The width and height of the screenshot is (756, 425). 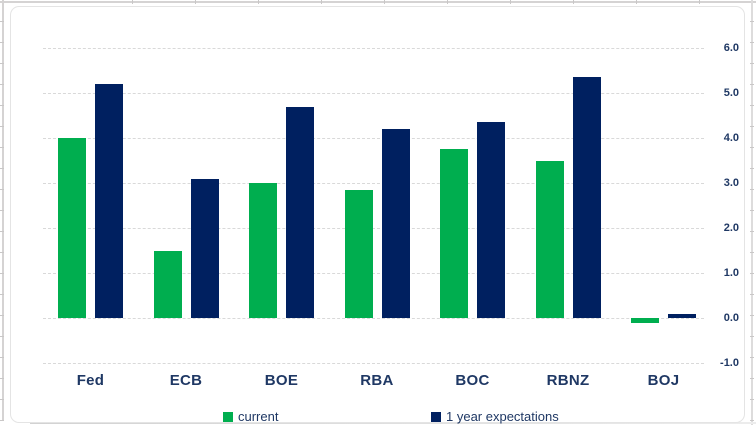 What do you see at coordinates (731, 93) in the screenshot?
I see `y-tick-label-5.0: 5.0` at bounding box center [731, 93].